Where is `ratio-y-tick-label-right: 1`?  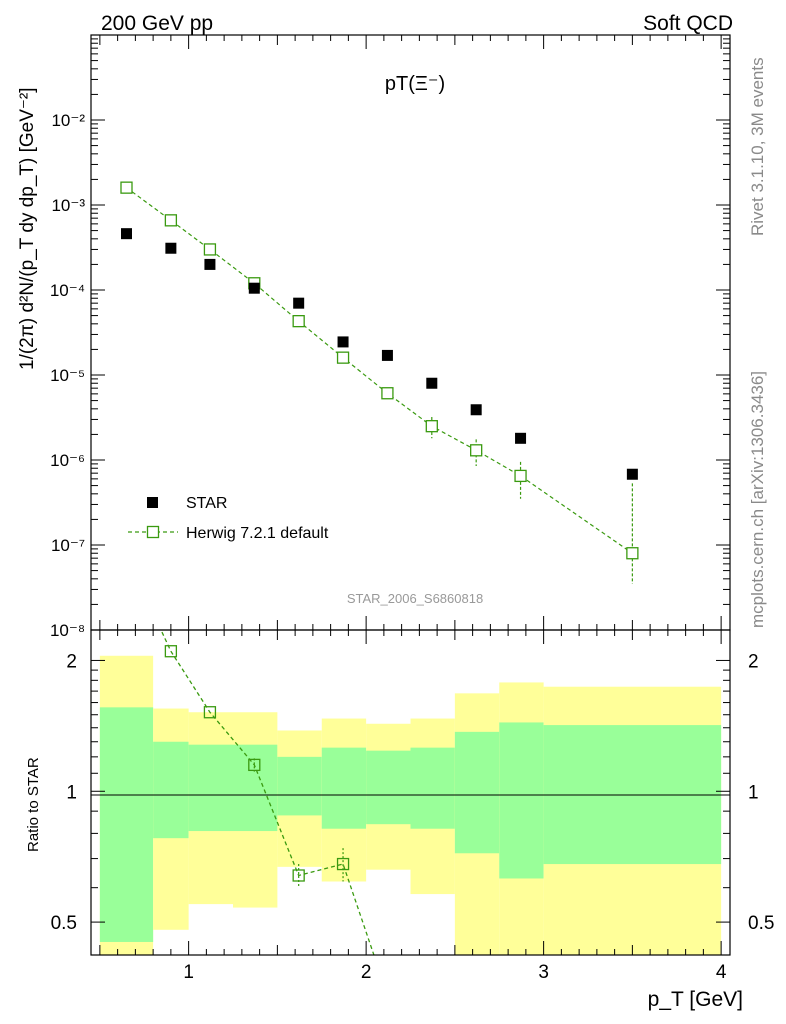
ratio-y-tick-label-right: 1 is located at coordinates (753, 792).